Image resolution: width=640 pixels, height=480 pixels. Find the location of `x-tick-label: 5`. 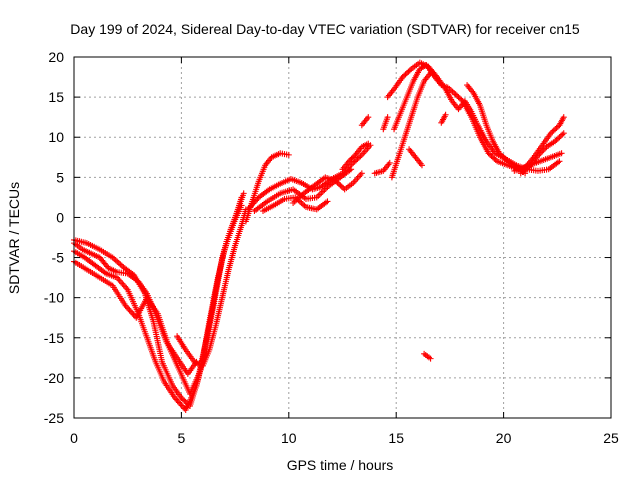

x-tick-label: 5 is located at coordinates (182, 438).